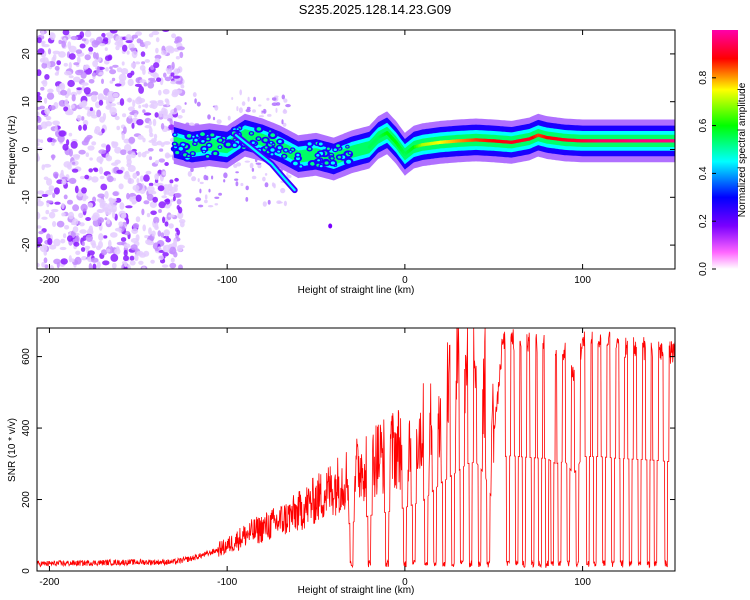 This screenshot has height=600, width=750. What do you see at coordinates (356, 290) in the screenshot?
I see `spectrogram-x-axis-title: Height of straight line (km)` at bounding box center [356, 290].